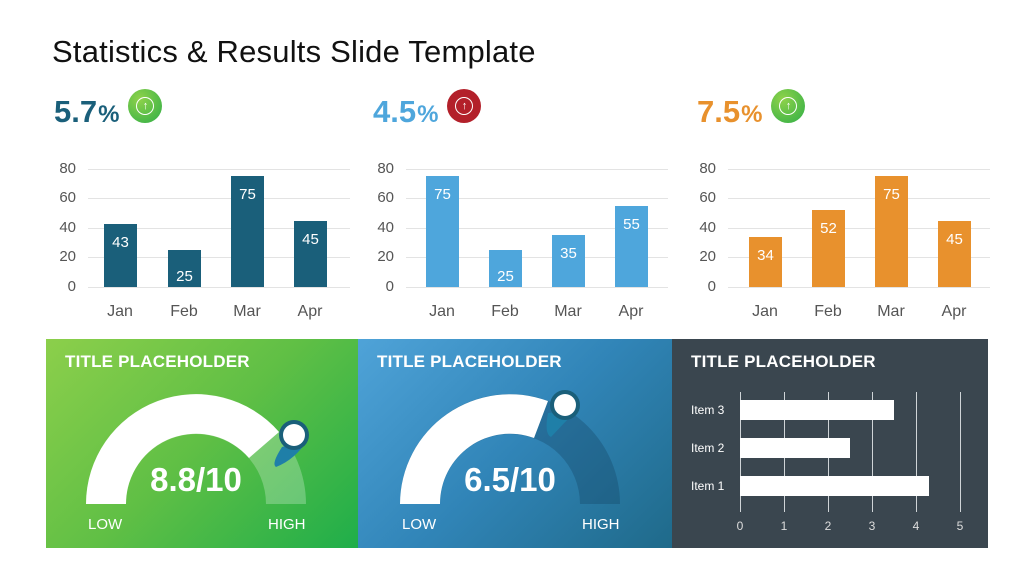 Image resolution: width=1024 pixels, height=576 pixels. I want to click on bar-apr: 55, so click(631, 246).